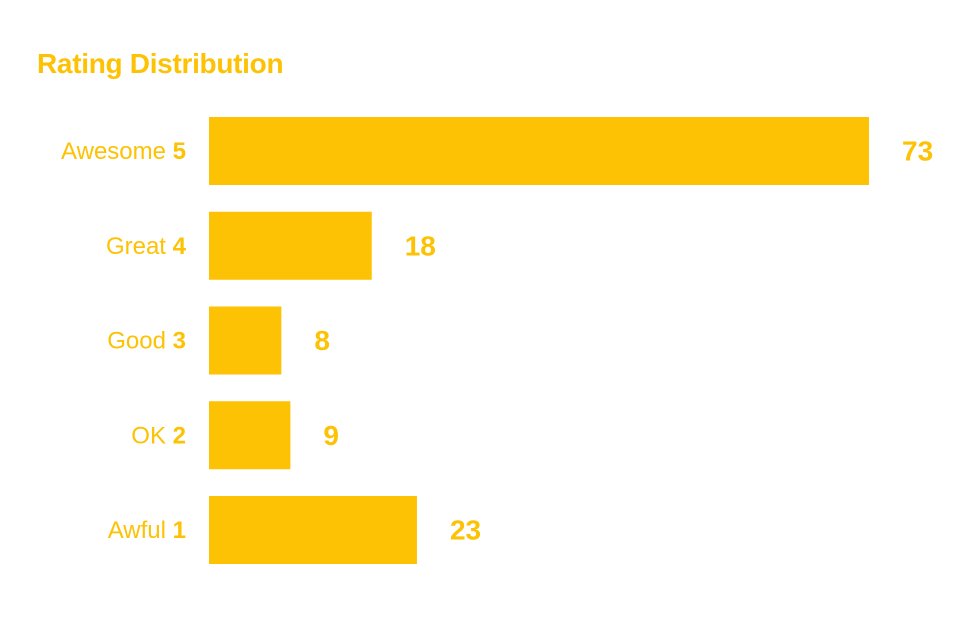  Describe the element at coordinates (151, 435) in the screenshot. I see `category-name: OK` at that location.